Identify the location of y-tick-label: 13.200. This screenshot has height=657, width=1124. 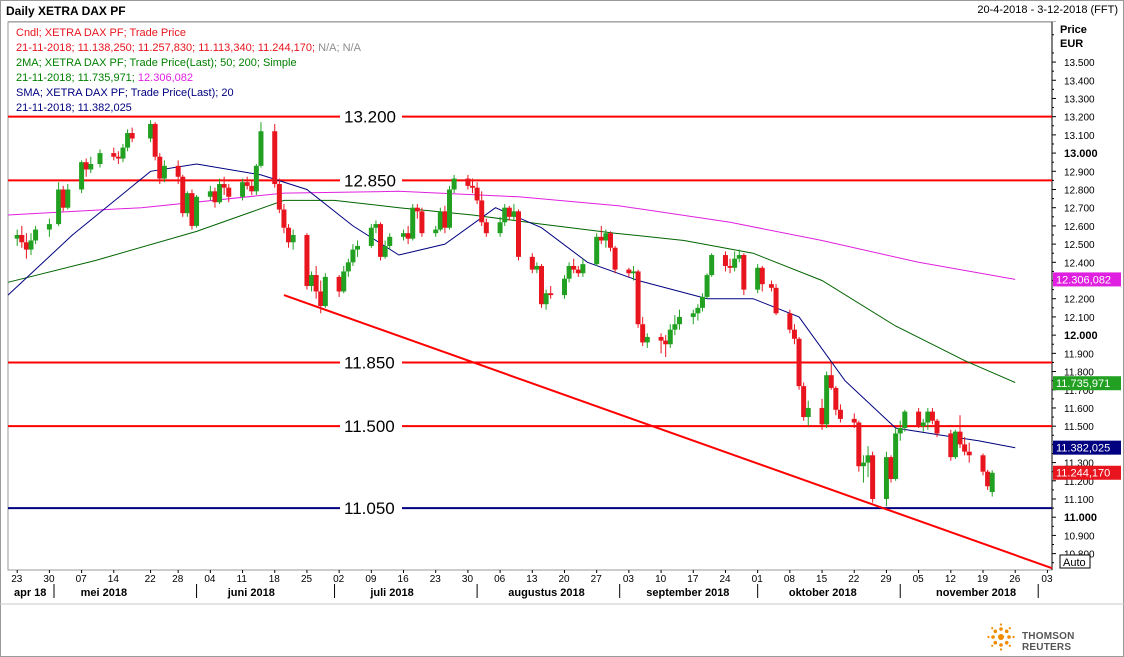
(1079, 118).